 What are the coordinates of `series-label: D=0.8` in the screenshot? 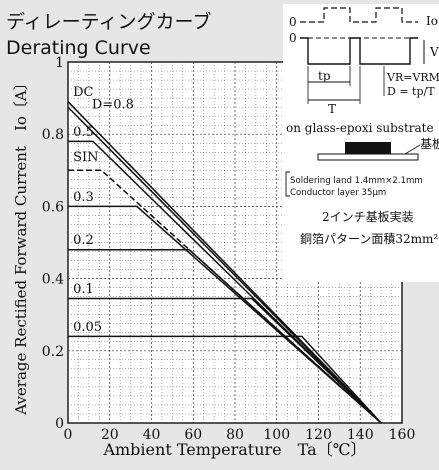 It's located at (113, 105).